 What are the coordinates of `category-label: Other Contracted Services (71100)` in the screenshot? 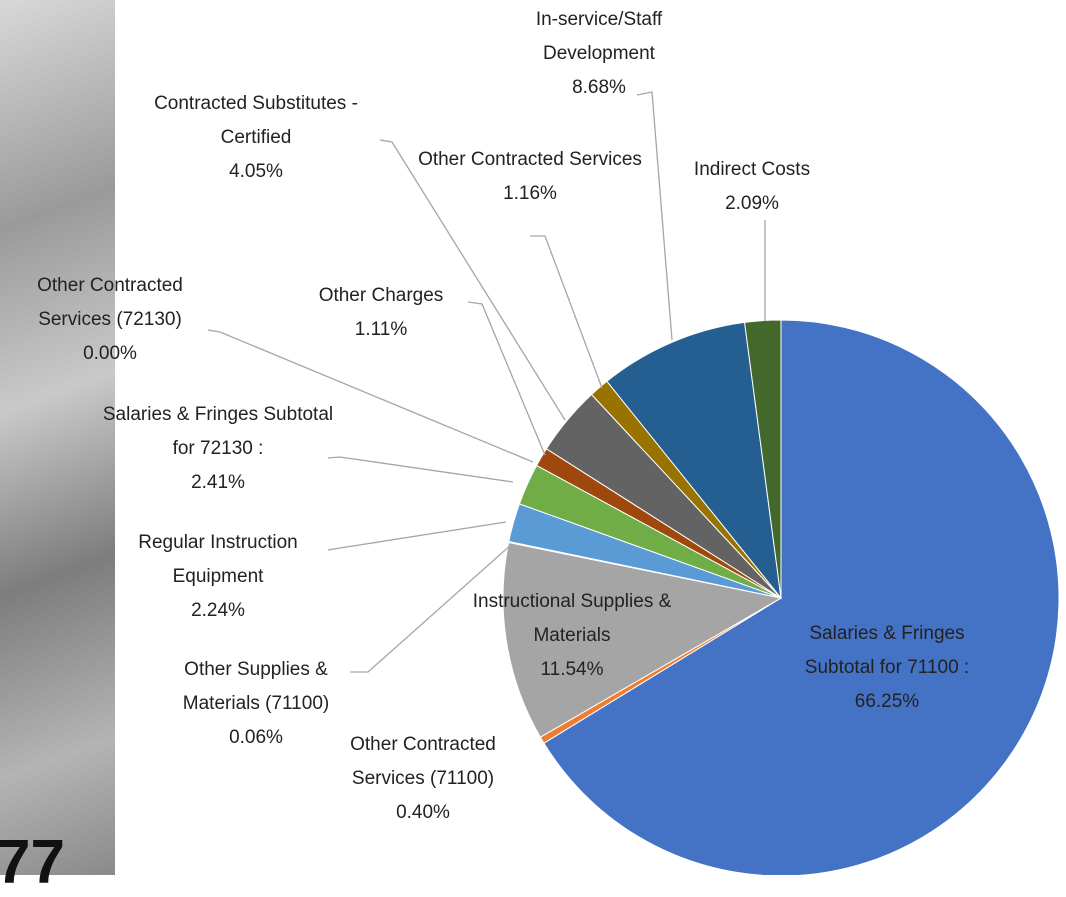 It's located at (423, 761).